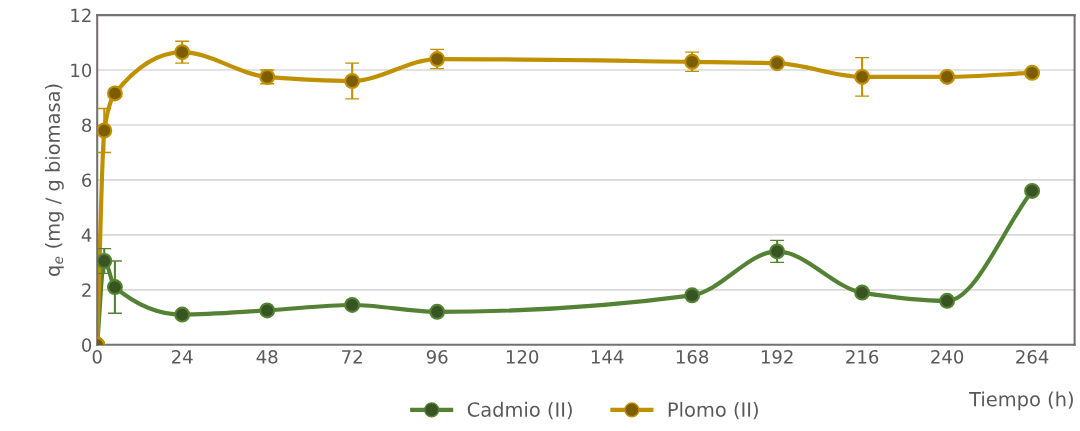  What do you see at coordinates (777, 356) in the screenshot?
I see `x-tick-label: 192` at bounding box center [777, 356].